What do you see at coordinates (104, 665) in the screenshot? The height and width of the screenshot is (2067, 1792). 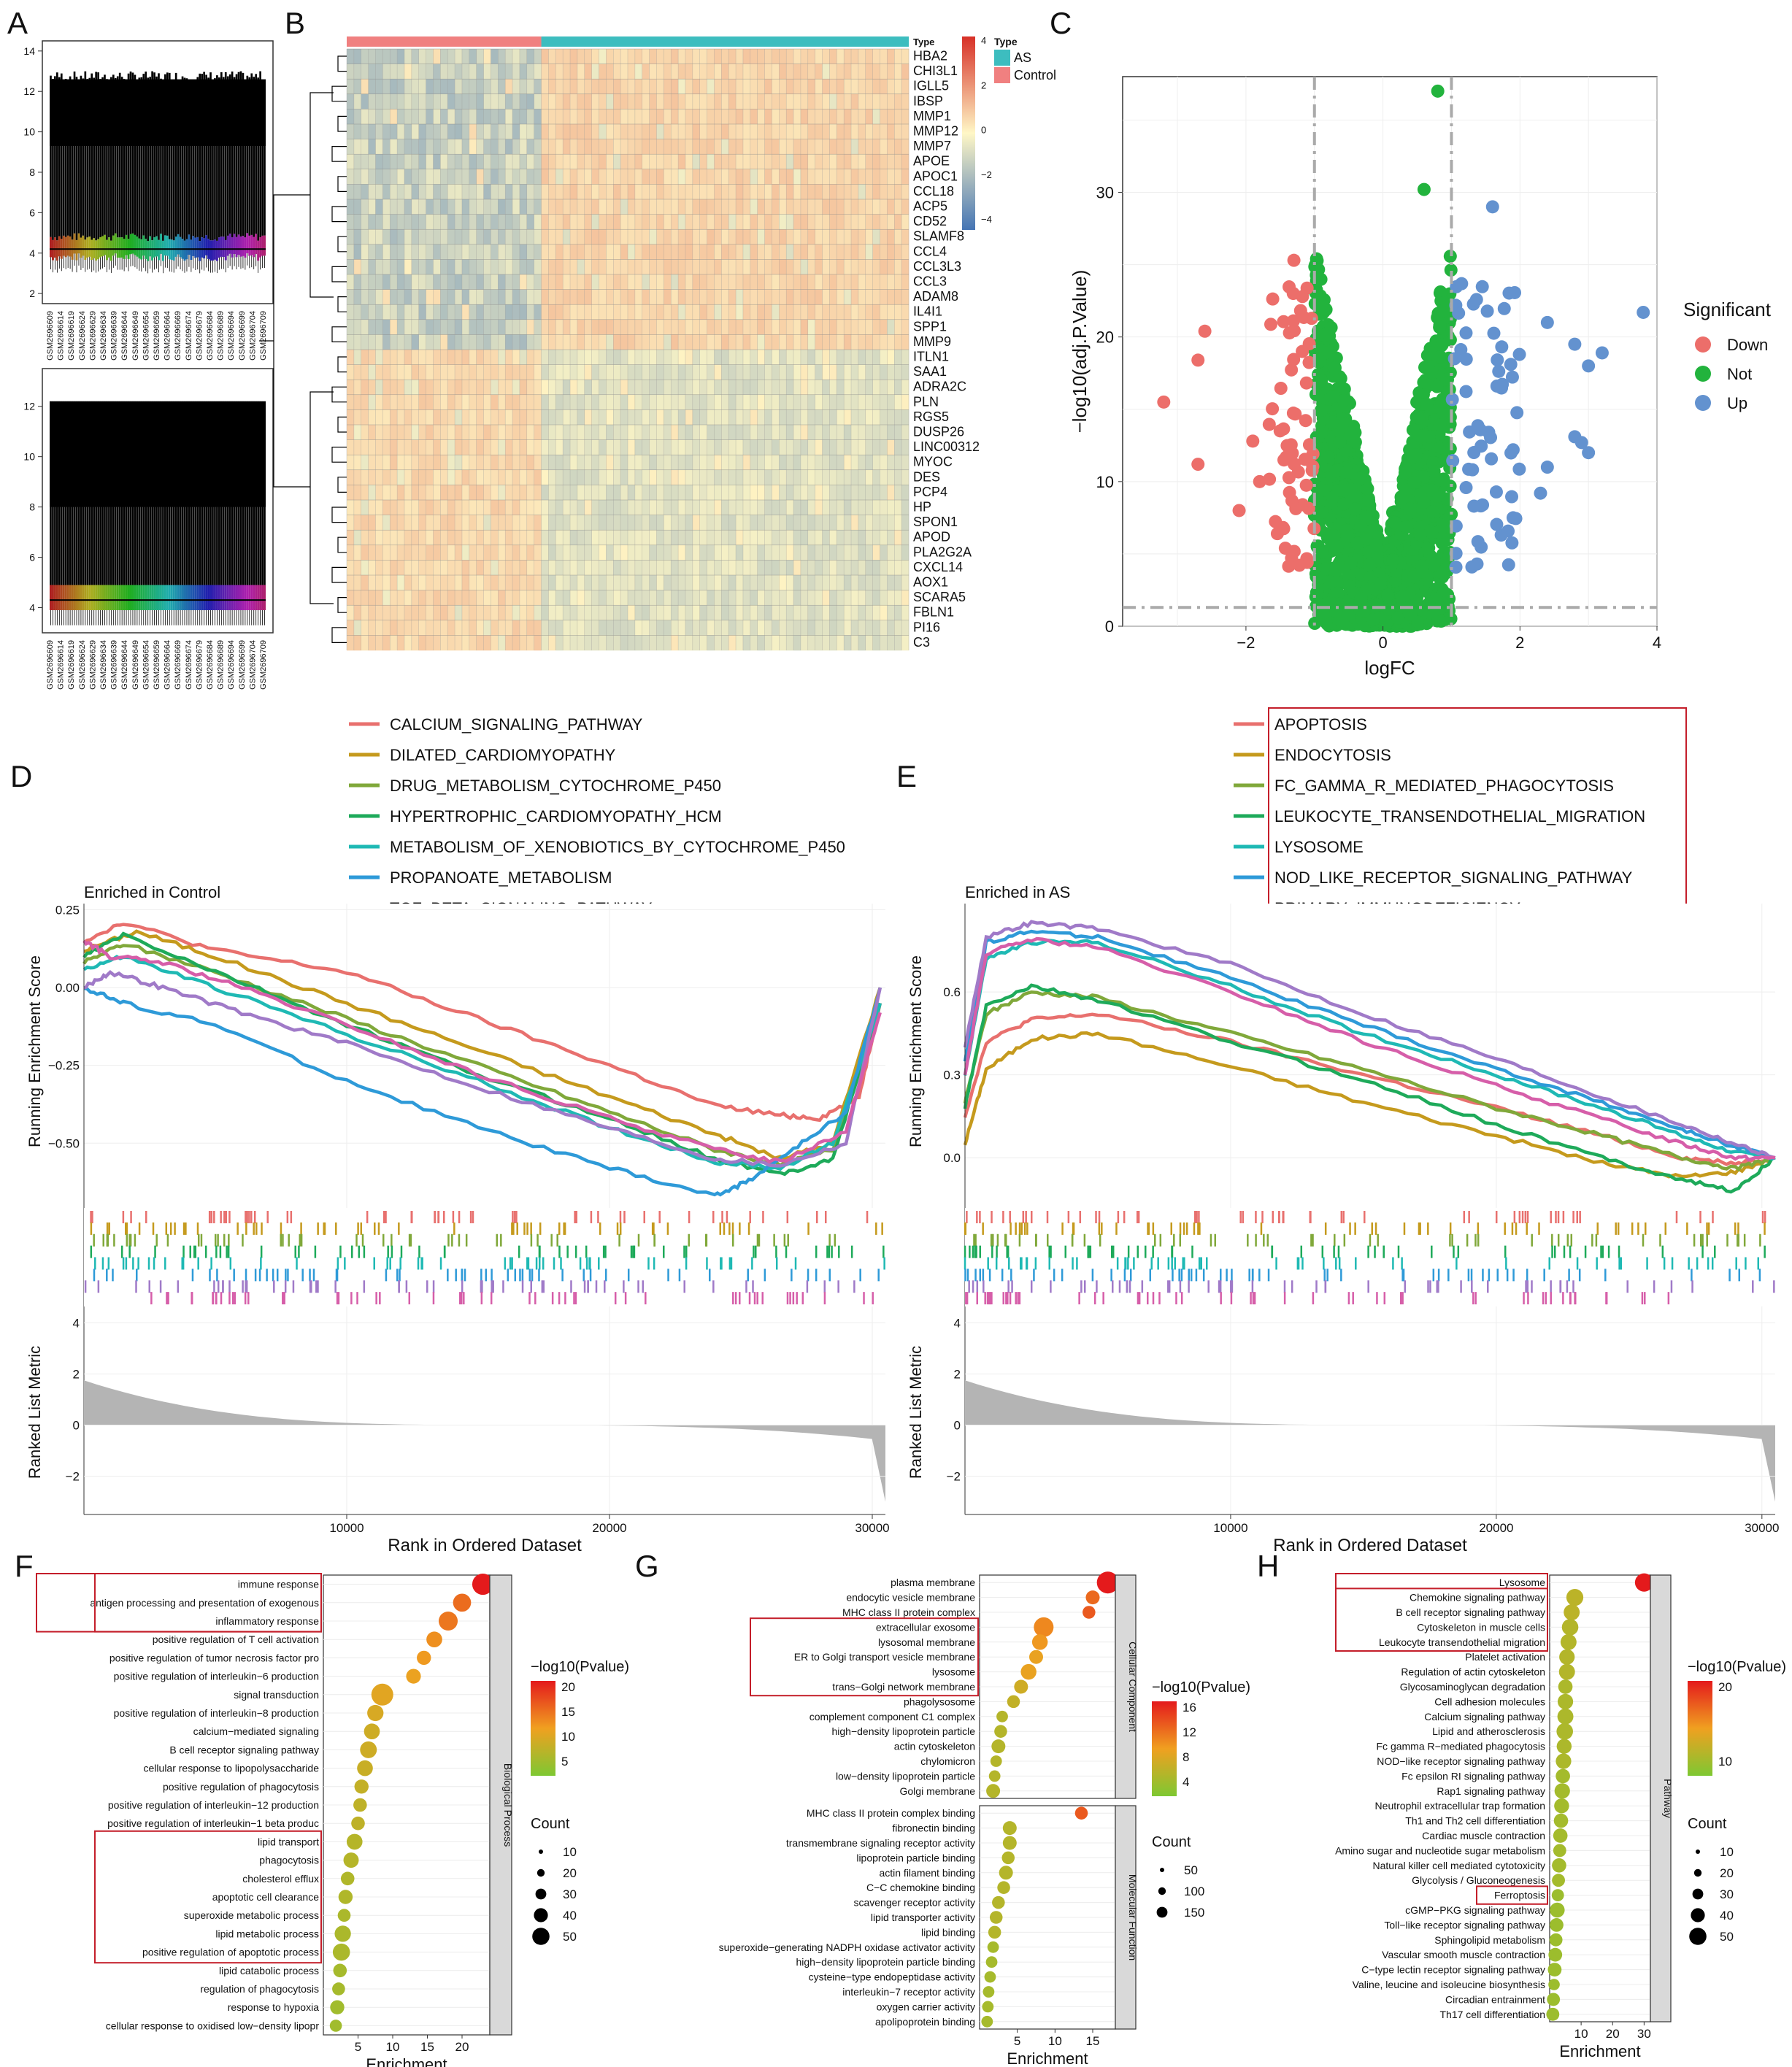 I see `sample-label: GSM2696634` at bounding box center [104, 665].